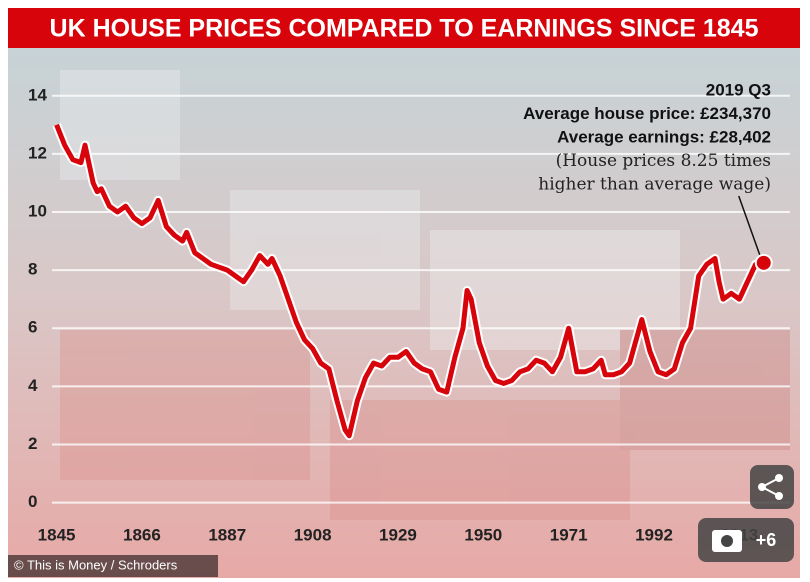 The height and width of the screenshot is (582, 810). I want to click on annotation: Average house price: £234,370, so click(647, 113).